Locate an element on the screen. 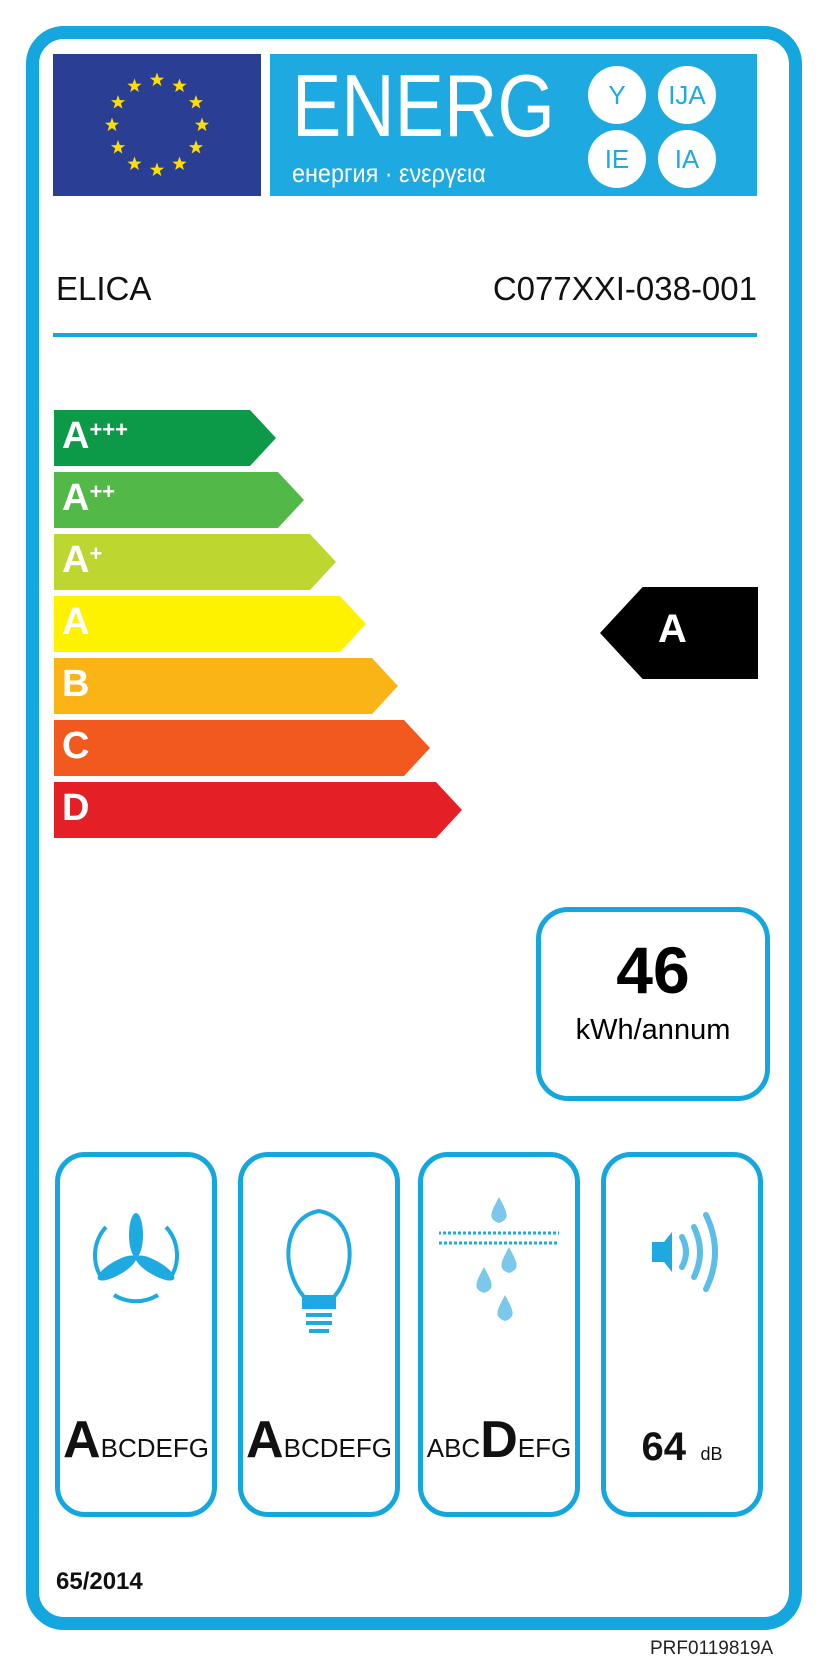 This screenshot has width=825, height=1672. consumption-value: 46 is located at coordinates (653, 970).